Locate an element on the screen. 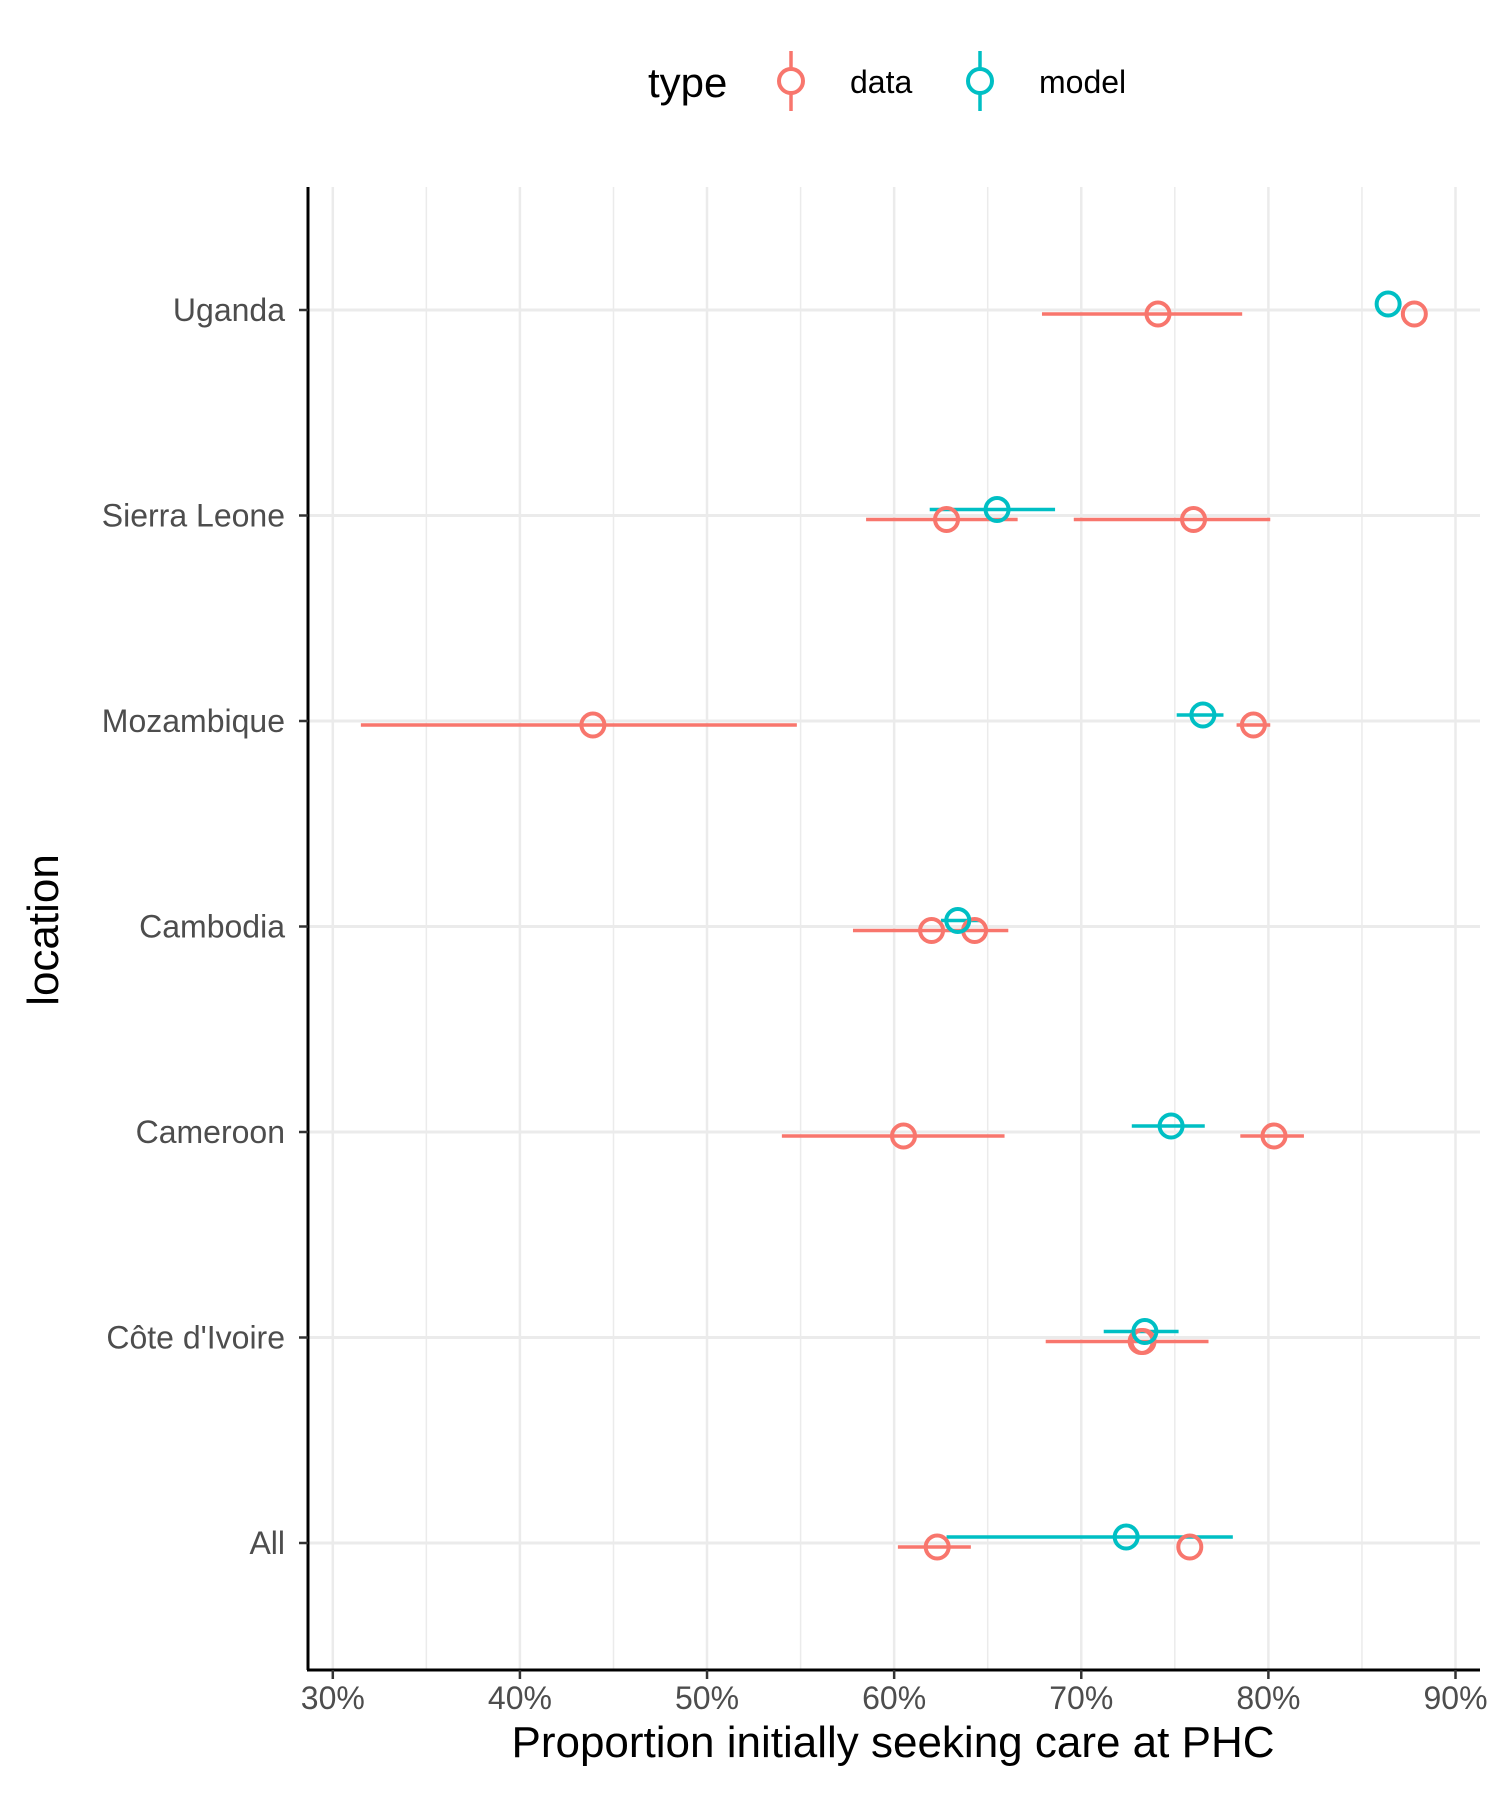 The height and width of the screenshot is (1800, 1500). x-tick-label: 50% is located at coordinates (707, 1698).